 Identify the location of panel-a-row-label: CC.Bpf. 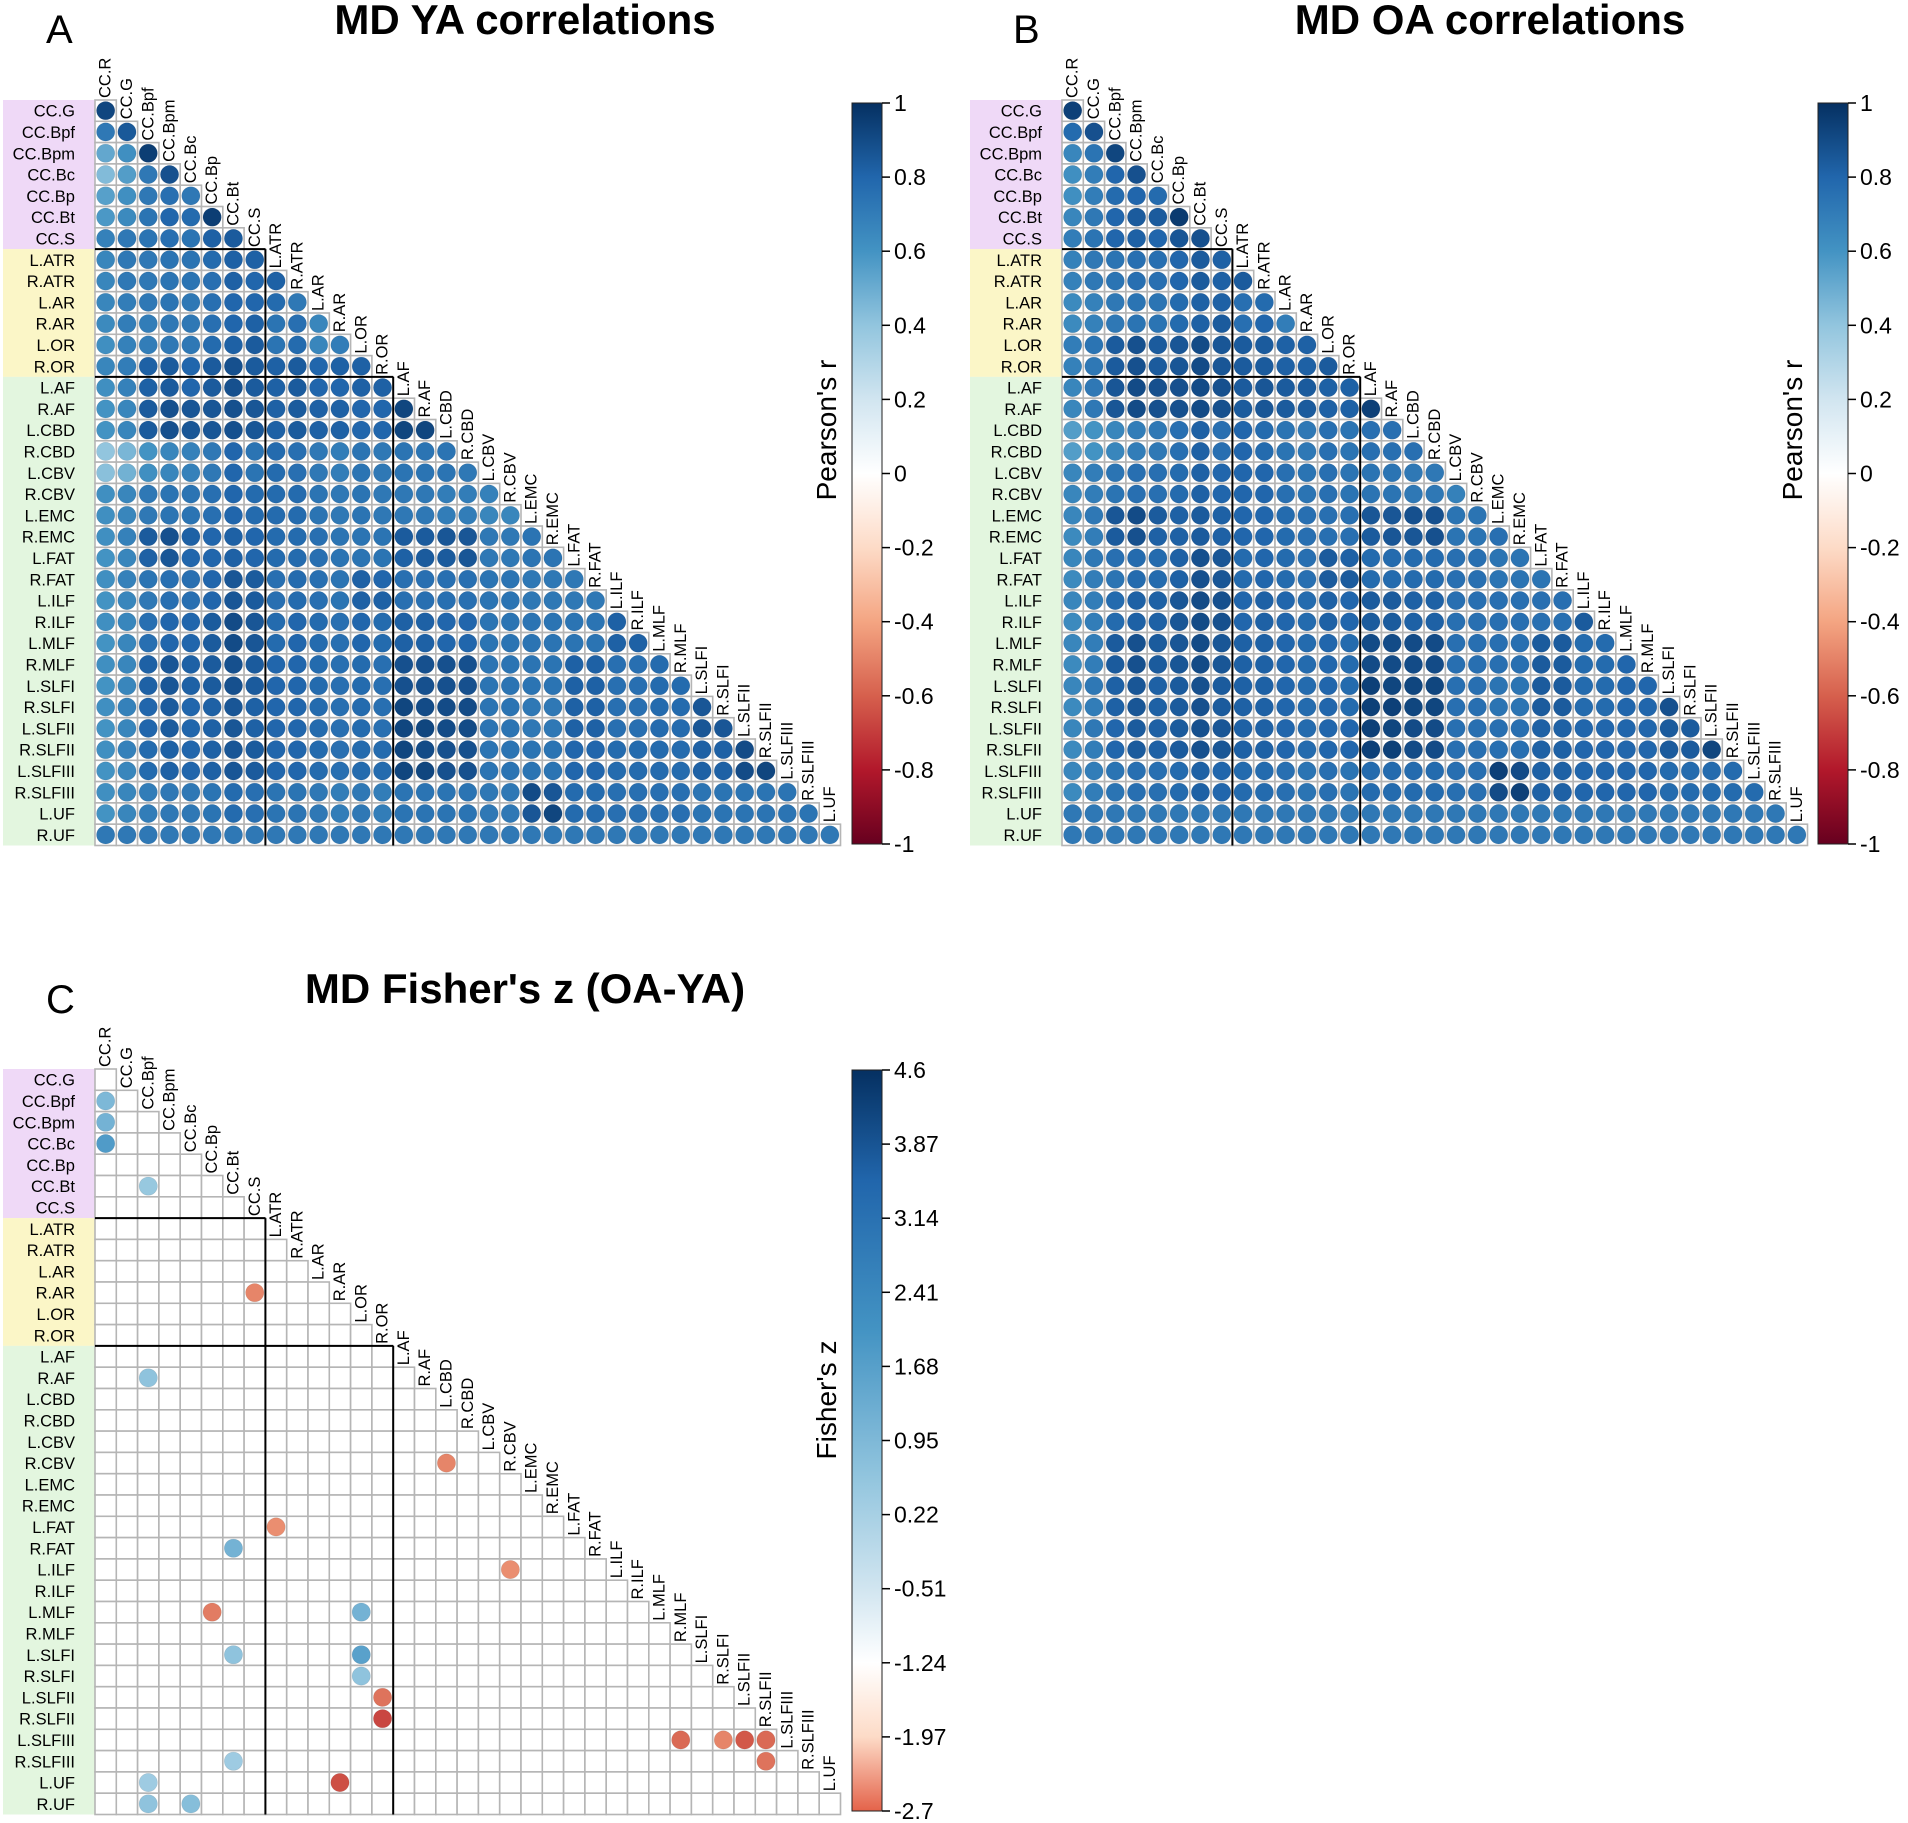
(49, 133).